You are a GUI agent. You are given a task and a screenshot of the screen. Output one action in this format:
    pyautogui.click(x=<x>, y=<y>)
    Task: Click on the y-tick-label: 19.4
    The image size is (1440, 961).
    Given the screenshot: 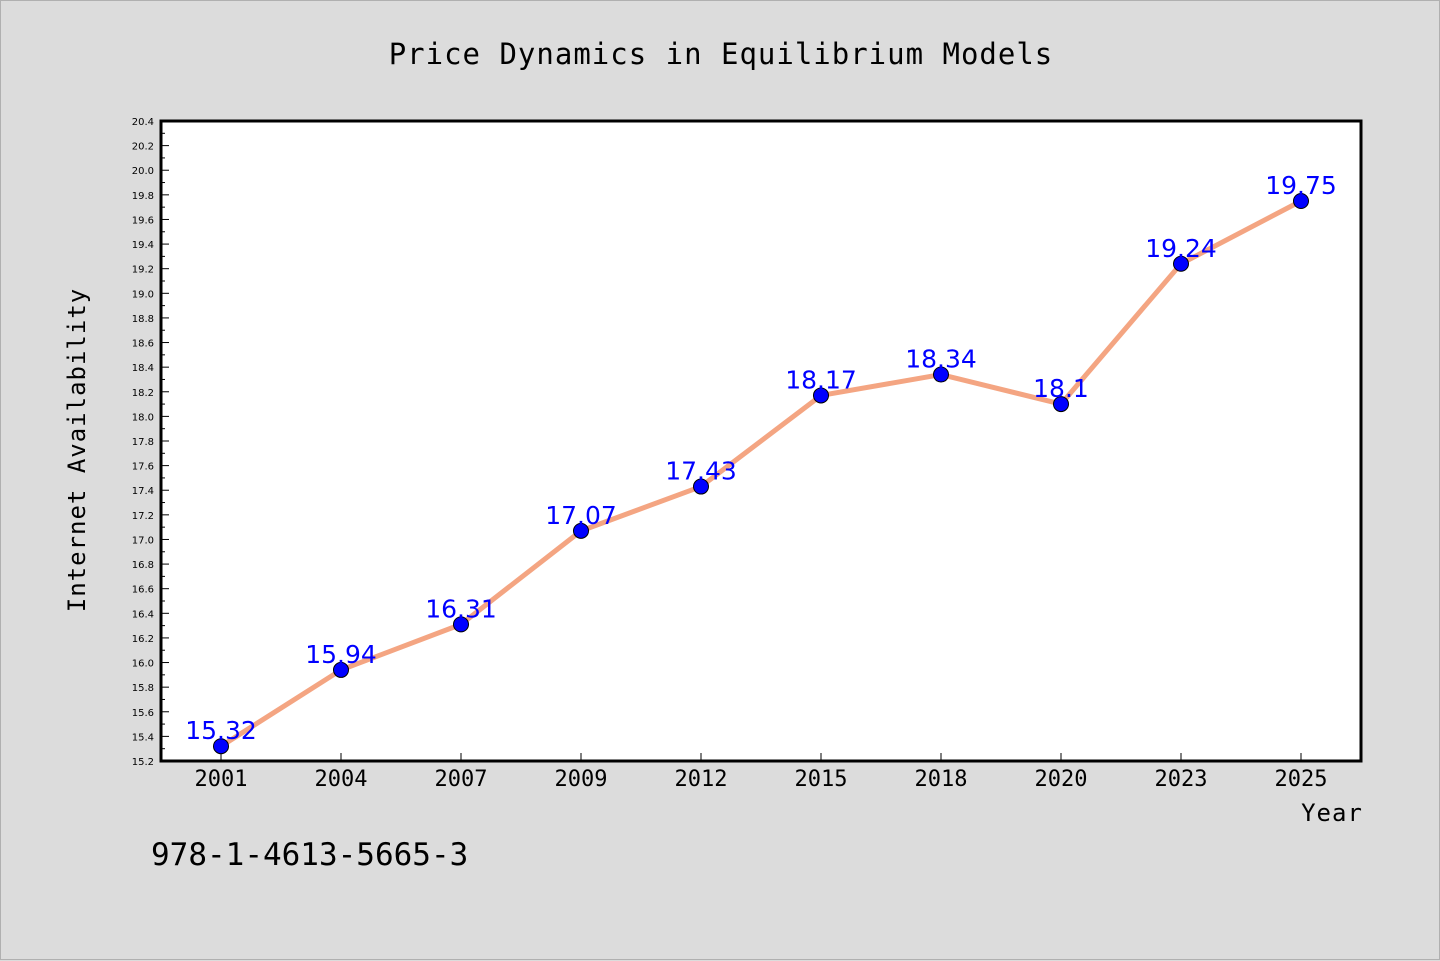 What is the action you would take?
    pyautogui.click(x=143, y=245)
    